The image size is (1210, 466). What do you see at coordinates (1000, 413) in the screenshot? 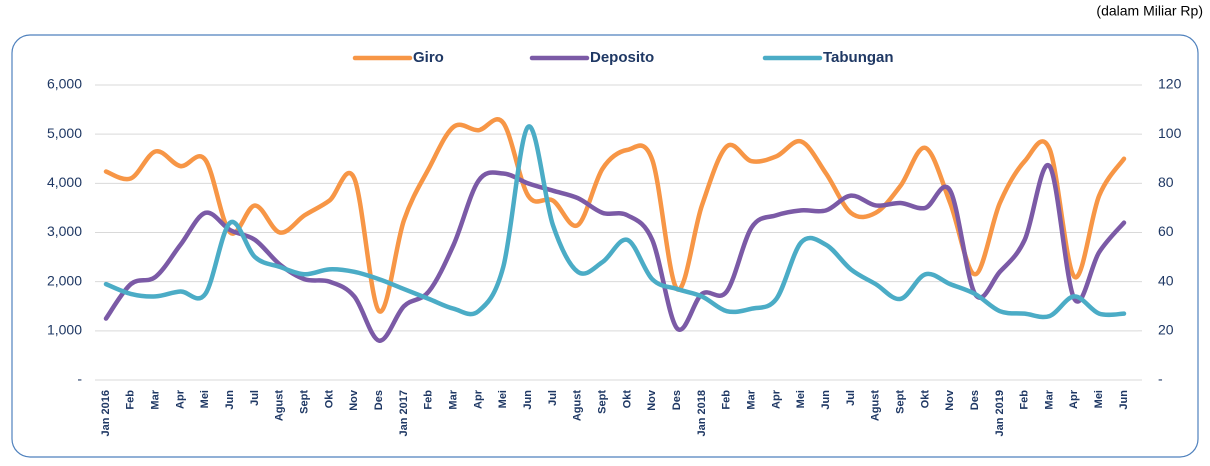
I see `x-tick-label: Jan 2019` at bounding box center [1000, 413].